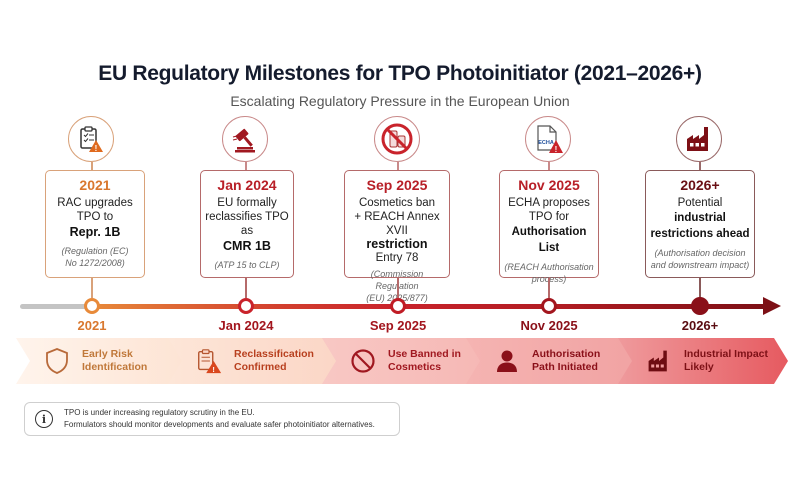 This screenshot has height=500, width=800. Describe the element at coordinates (397, 258) in the screenshot. I see `milestone-text: Entry 78` at that location.